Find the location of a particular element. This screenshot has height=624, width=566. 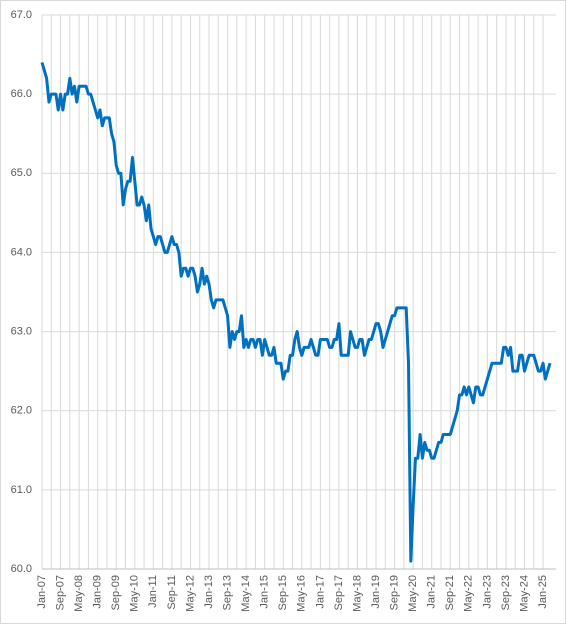

y-tick-label: 66.0 is located at coordinates (21, 94).